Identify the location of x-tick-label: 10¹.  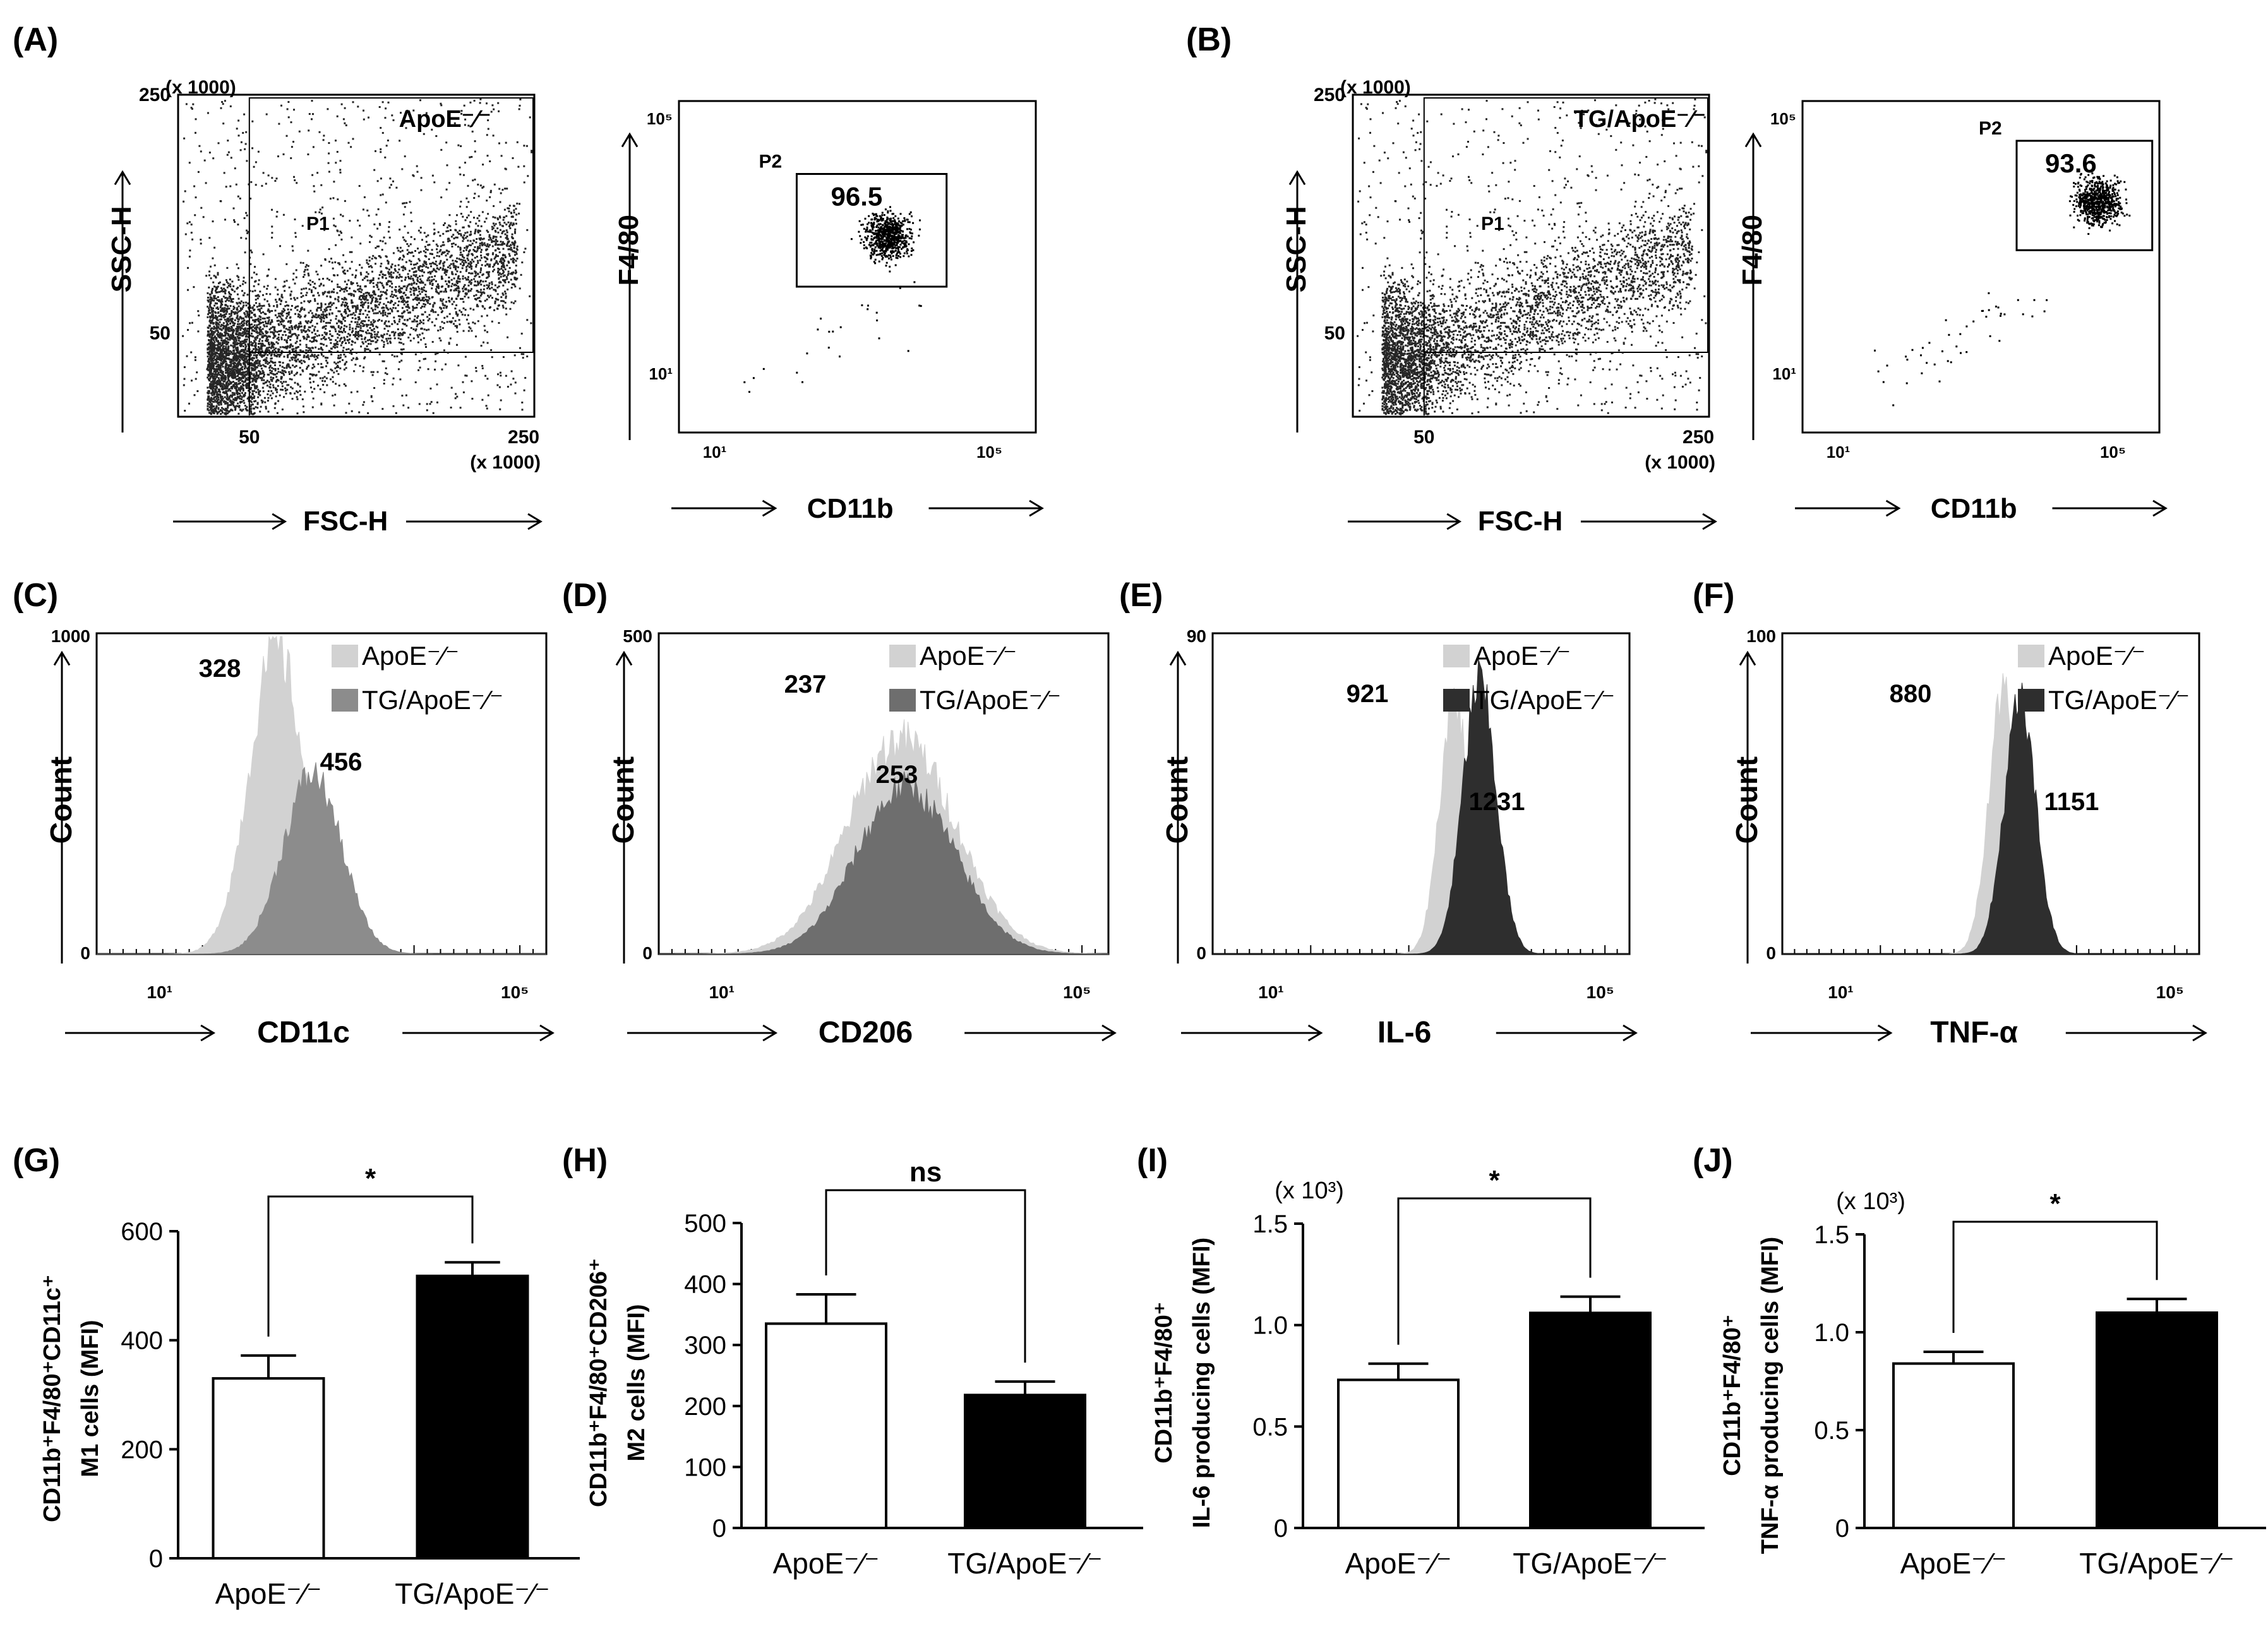
(715, 452).